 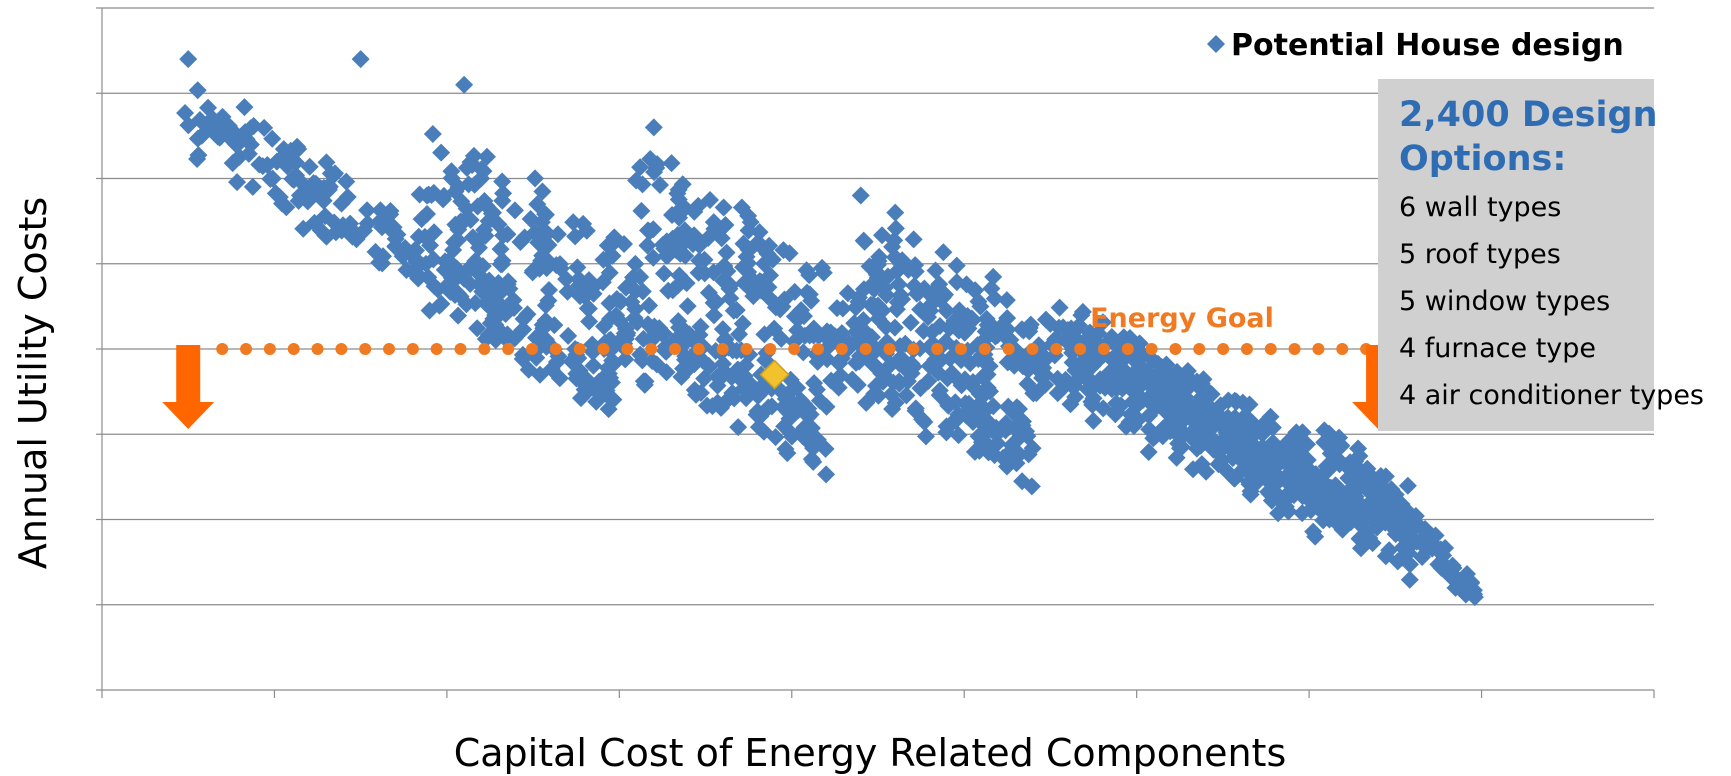 What do you see at coordinates (1528, 115) in the screenshot?
I see `info-box-title-line: 2,400 Design` at bounding box center [1528, 115].